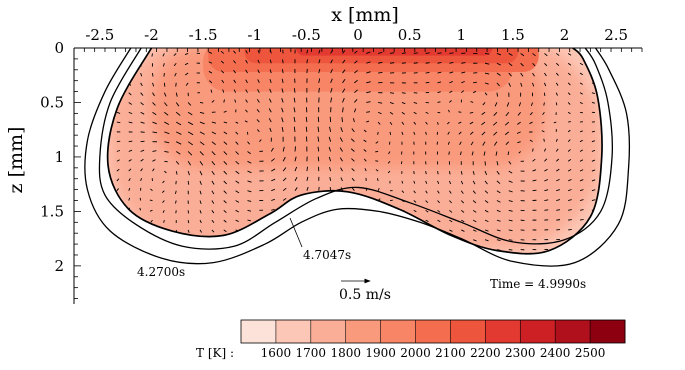 Image resolution: width=685 pixels, height=370 pixels. I want to click on x-tick-label: 0.5, so click(410, 35).